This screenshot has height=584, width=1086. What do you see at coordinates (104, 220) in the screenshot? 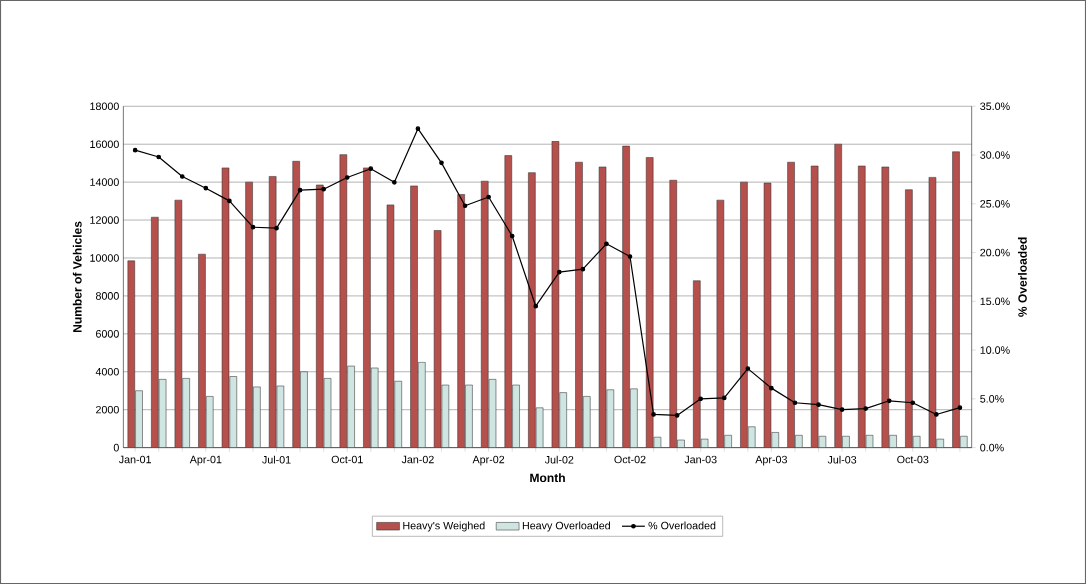
I see `y-tick-label: 12000` at bounding box center [104, 220].